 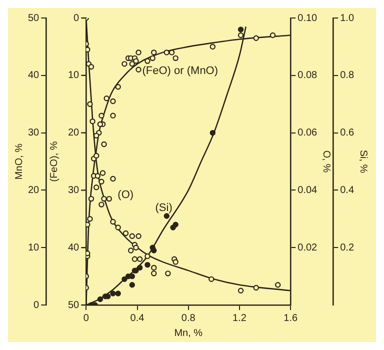 I want to click on series-label: (FeO) or (MnO), so click(x=180, y=70).